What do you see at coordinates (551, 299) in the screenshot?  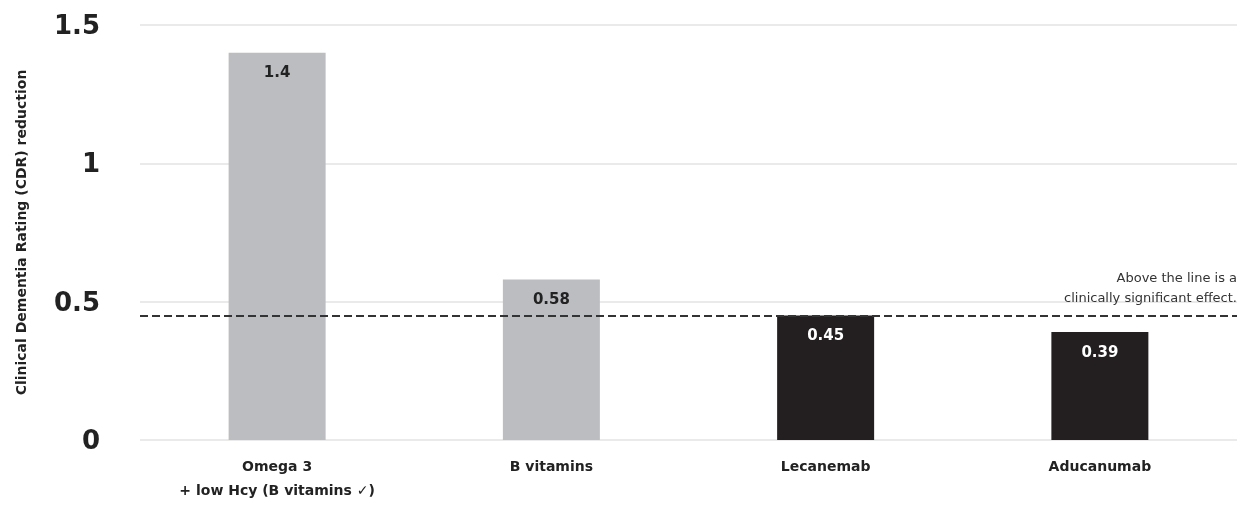 I see `data-label: 0.58` at bounding box center [551, 299].